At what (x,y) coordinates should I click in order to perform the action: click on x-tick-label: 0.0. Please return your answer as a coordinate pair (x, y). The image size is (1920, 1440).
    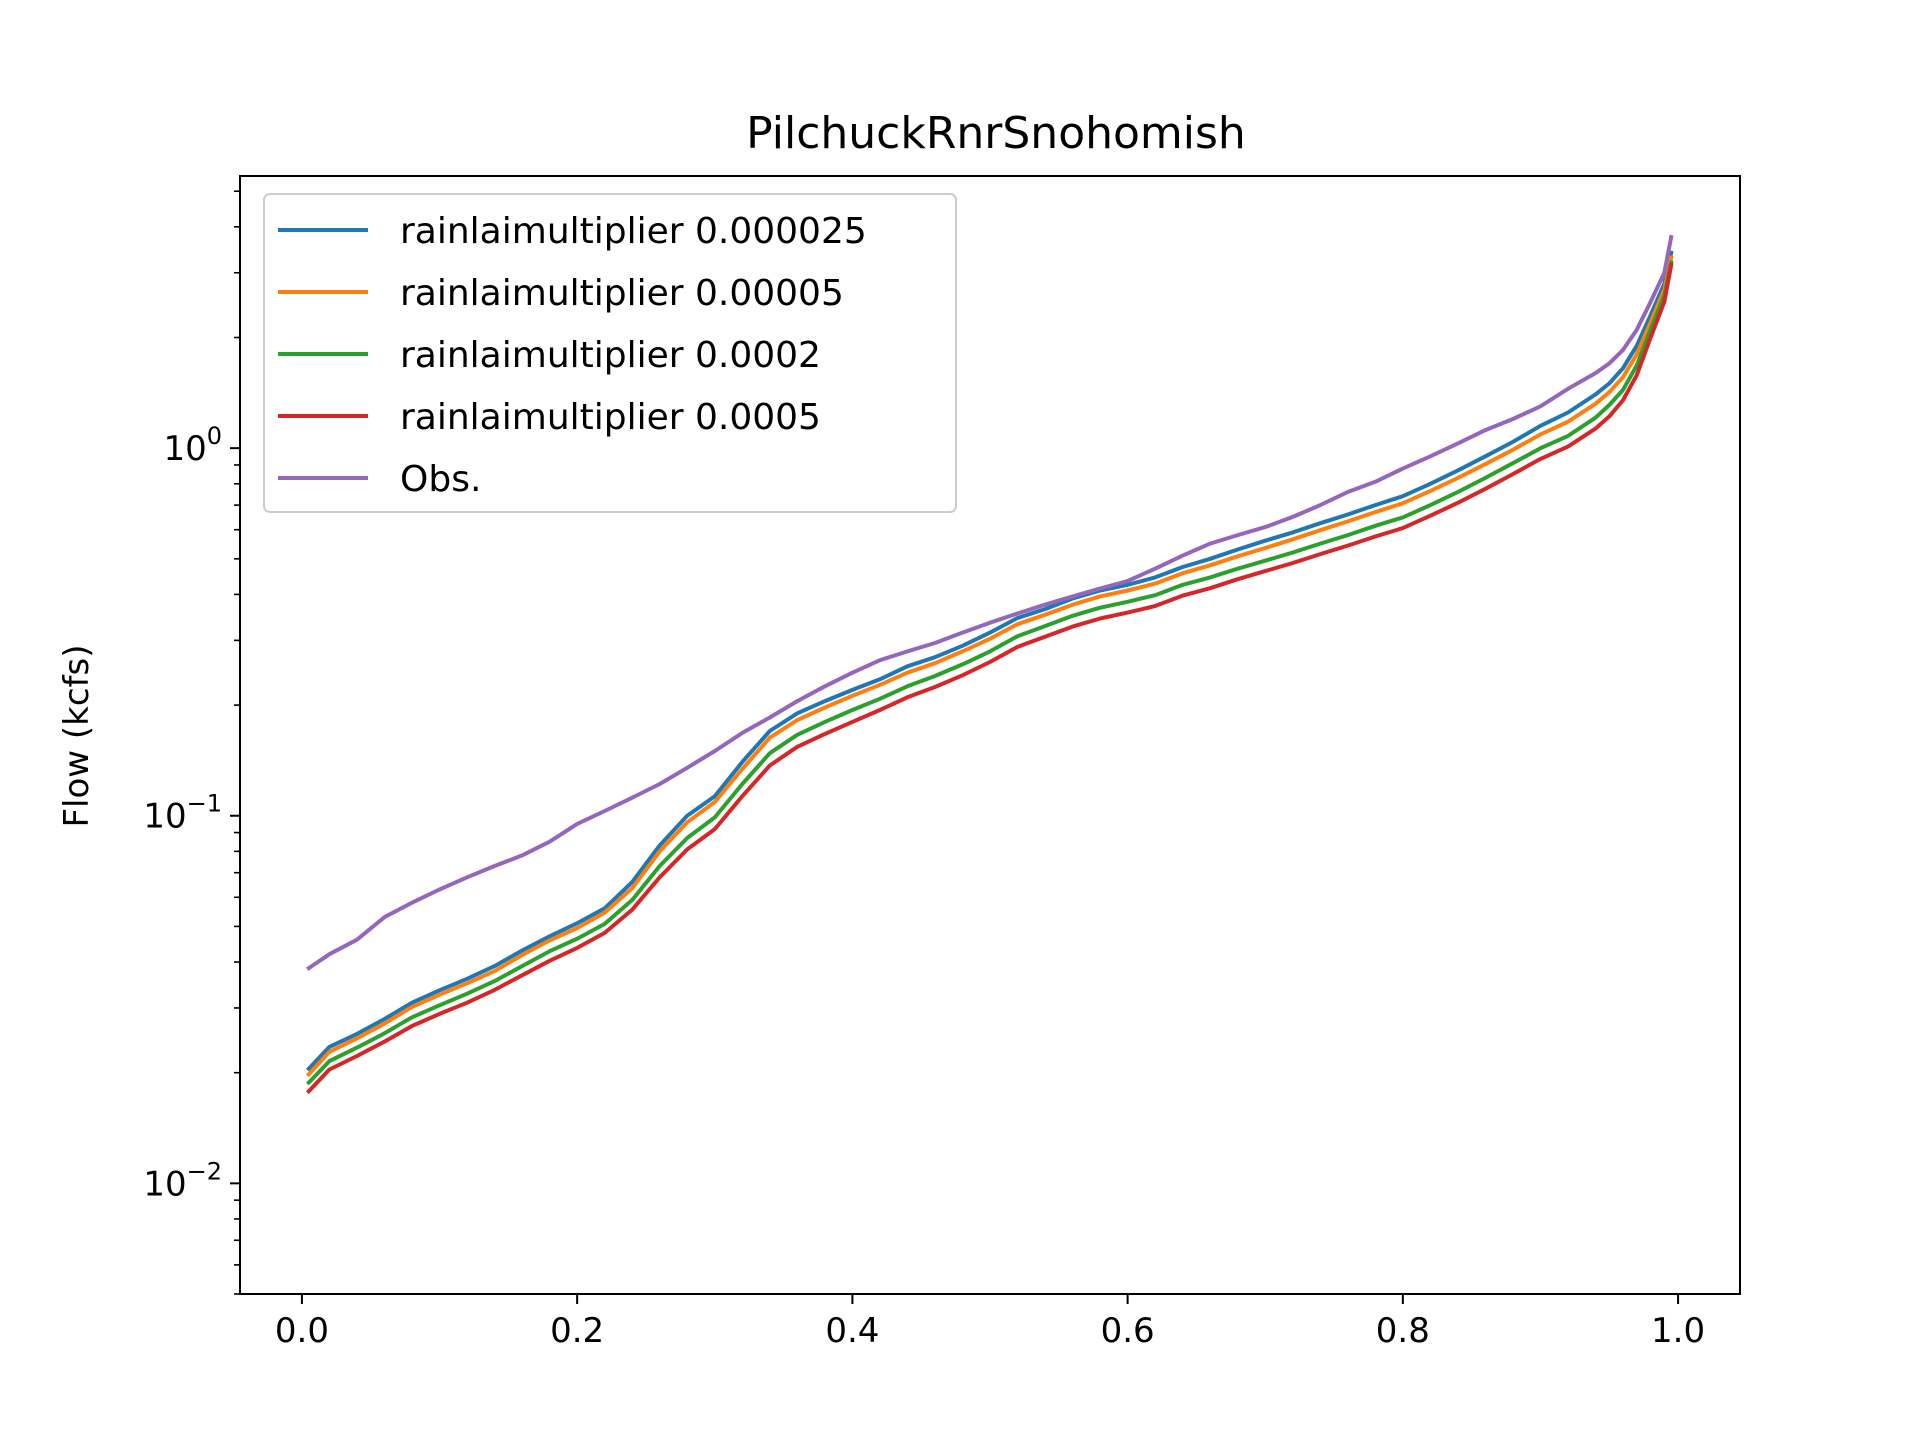
    Looking at the image, I should click on (302, 1331).